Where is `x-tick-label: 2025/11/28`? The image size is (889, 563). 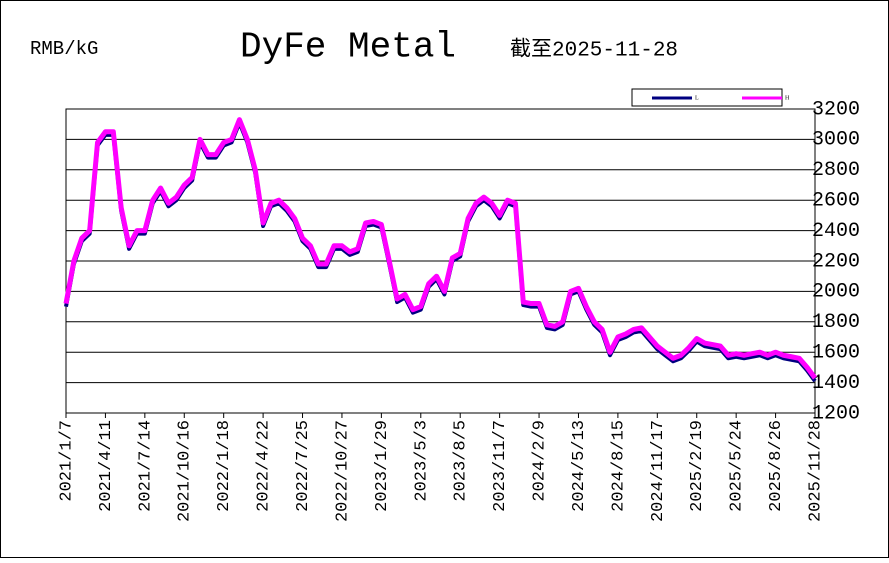 x-tick-label: 2025/11/28 is located at coordinates (815, 471).